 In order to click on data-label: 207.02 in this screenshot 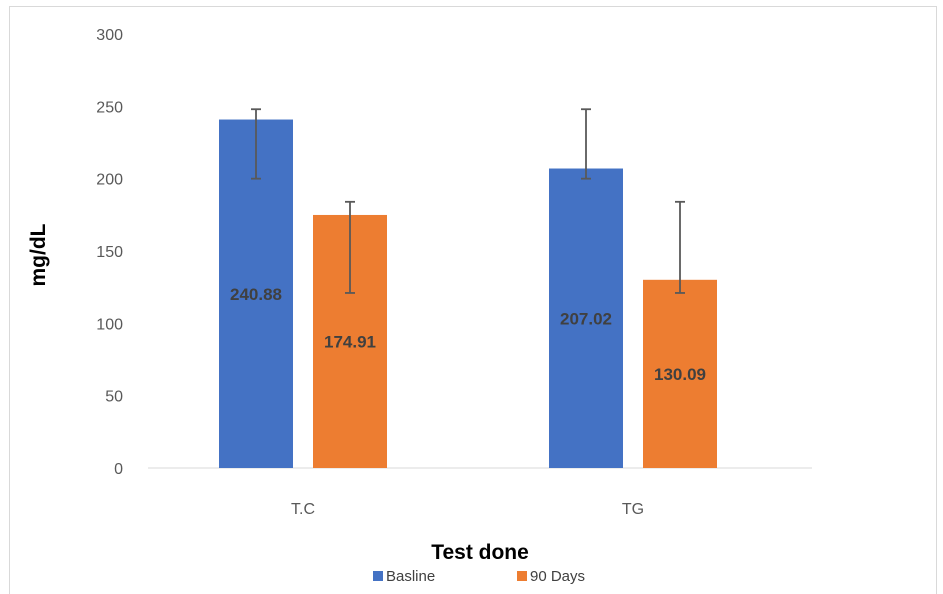, I will do `click(586, 318)`.